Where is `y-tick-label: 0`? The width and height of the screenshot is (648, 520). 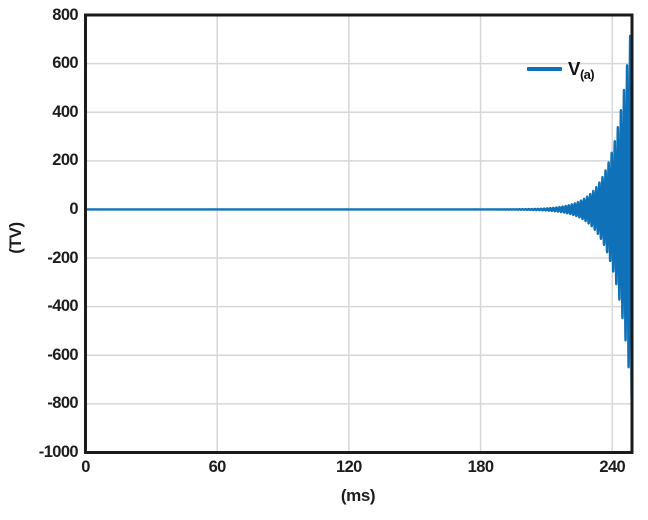
y-tick-label: 0 is located at coordinates (73, 208).